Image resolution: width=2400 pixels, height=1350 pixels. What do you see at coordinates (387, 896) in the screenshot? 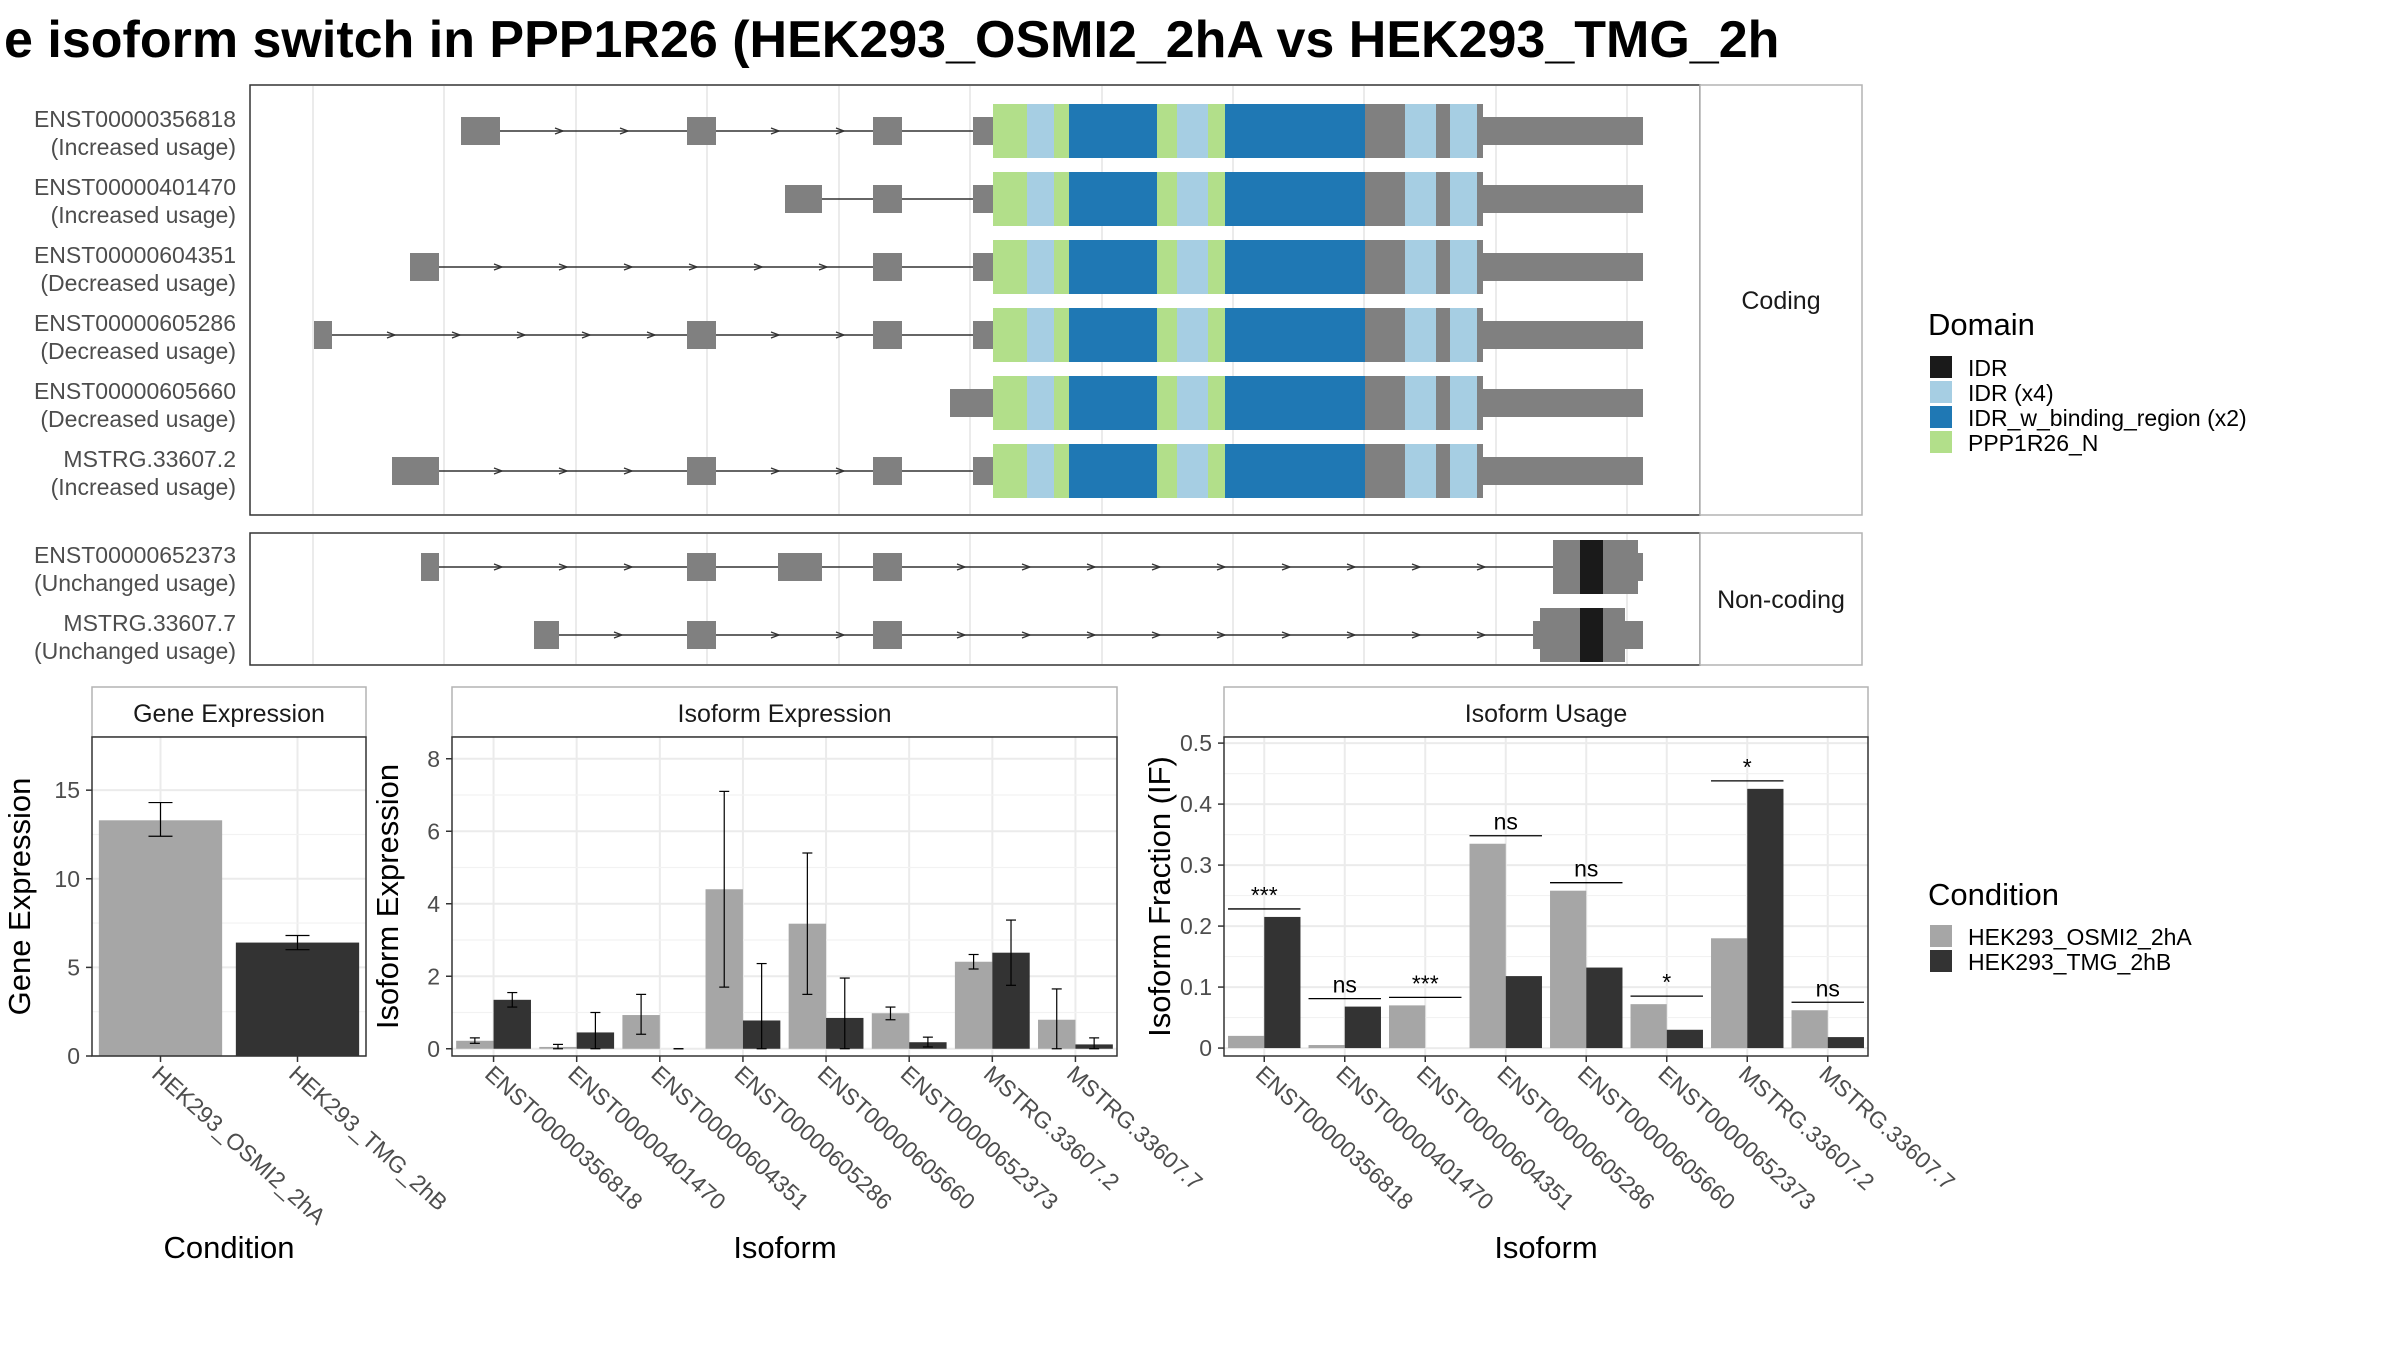
I see `y-axis-title: Isoform Expression` at bounding box center [387, 896].